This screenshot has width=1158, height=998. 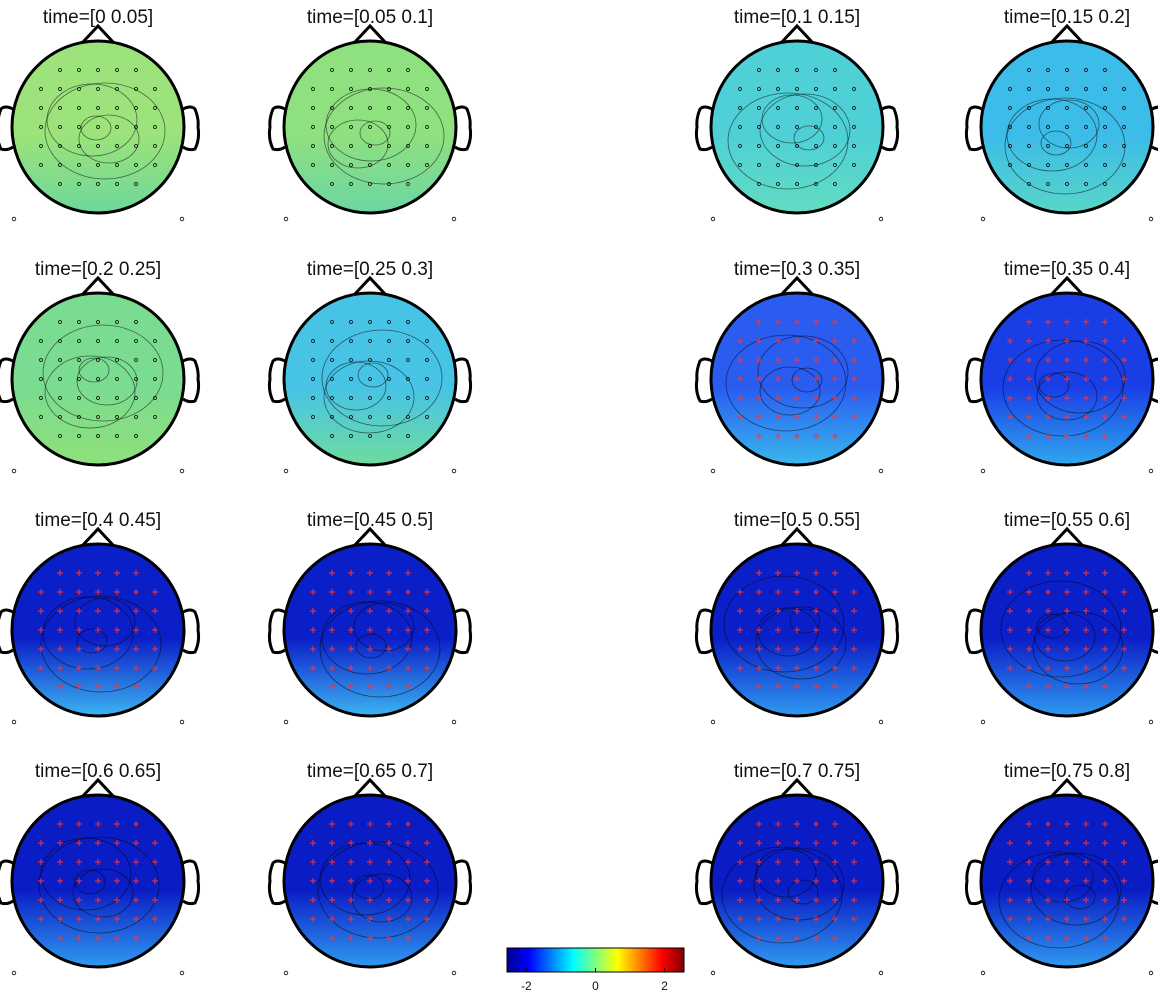 What do you see at coordinates (526, 986) in the screenshot?
I see `colorbar-tick-label: -2` at bounding box center [526, 986].